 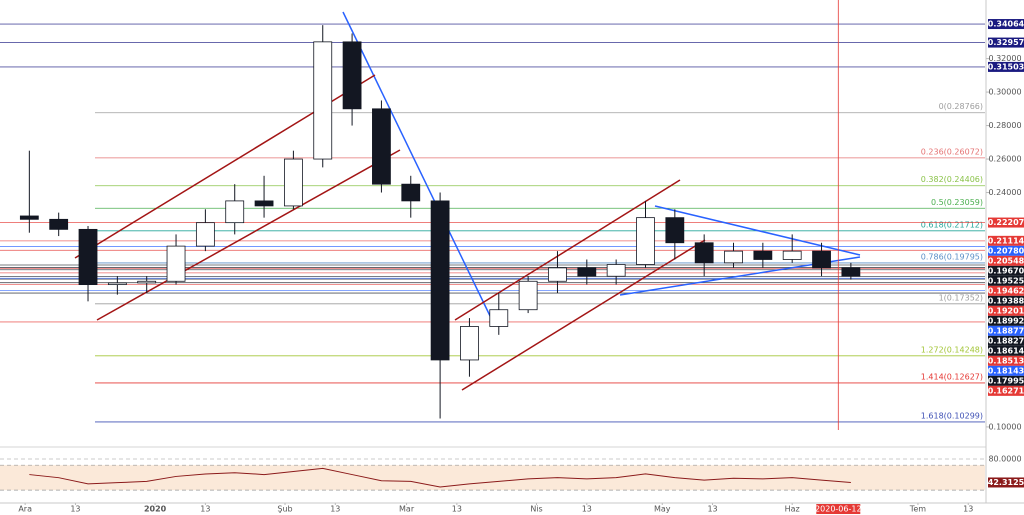 I want to click on price-label: 0.18827, so click(x=1006, y=340).